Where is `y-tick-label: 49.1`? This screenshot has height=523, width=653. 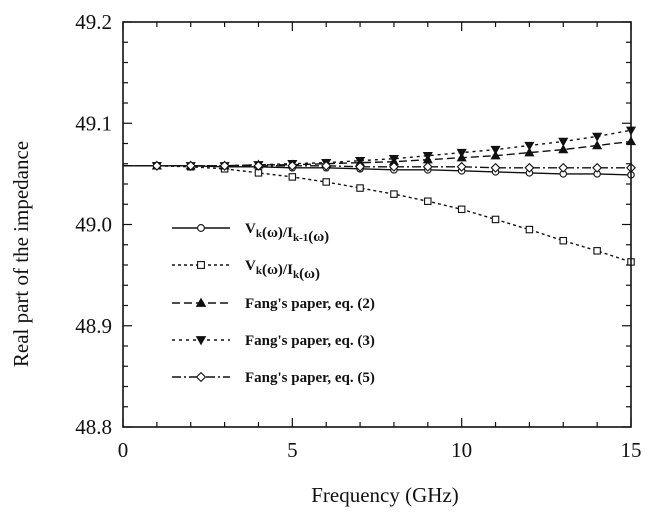
y-tick-label: 49.1 is located at coordinates (93, 123).